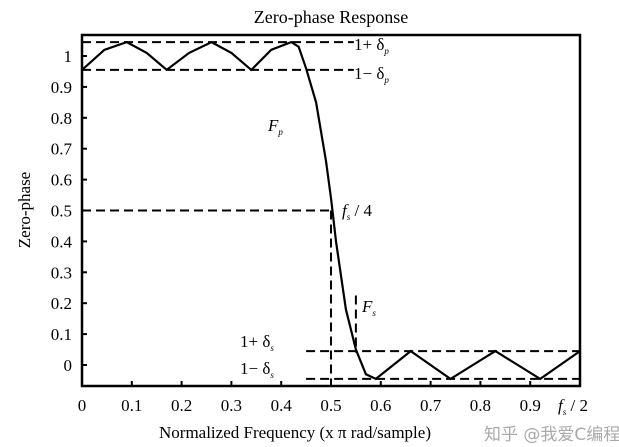  Describe the element at coordinates (131, 405) in the screenshot. I see `x-tick-label: 0.1` at that location.